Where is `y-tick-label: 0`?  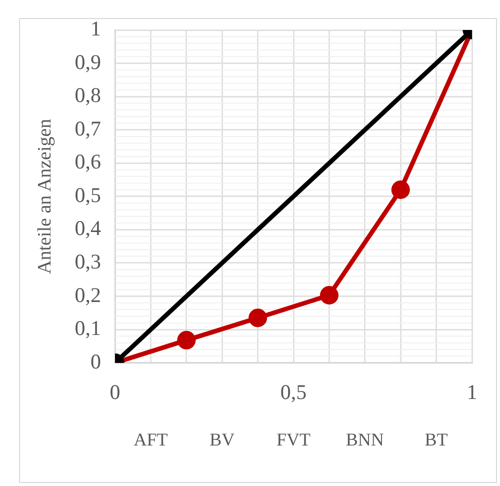
y-tick-label: 0 is located at coordinates (96, 361).